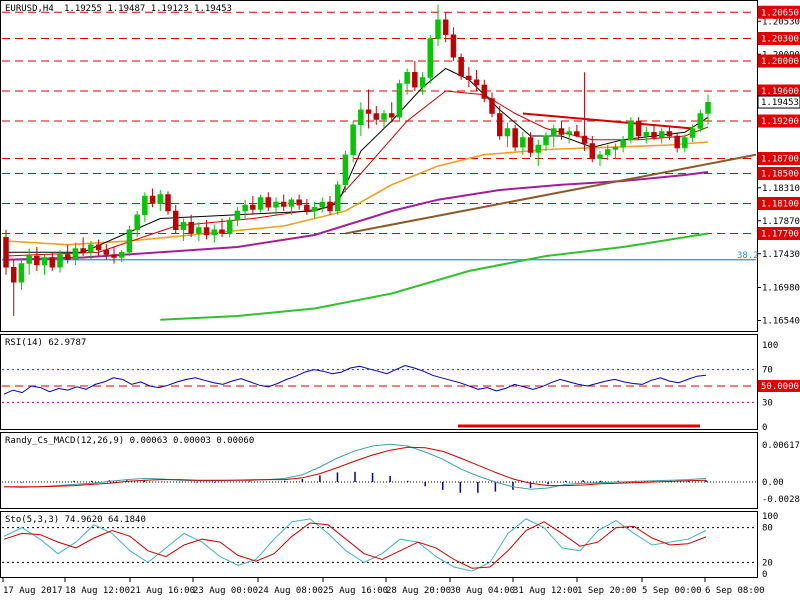 This screenshot has height=600, width=800. What do you see at coordinates (97, 591) in the screenshot?
I see `x-tick-label: 18 Aug 12:00` at bounding box center [97, 591].